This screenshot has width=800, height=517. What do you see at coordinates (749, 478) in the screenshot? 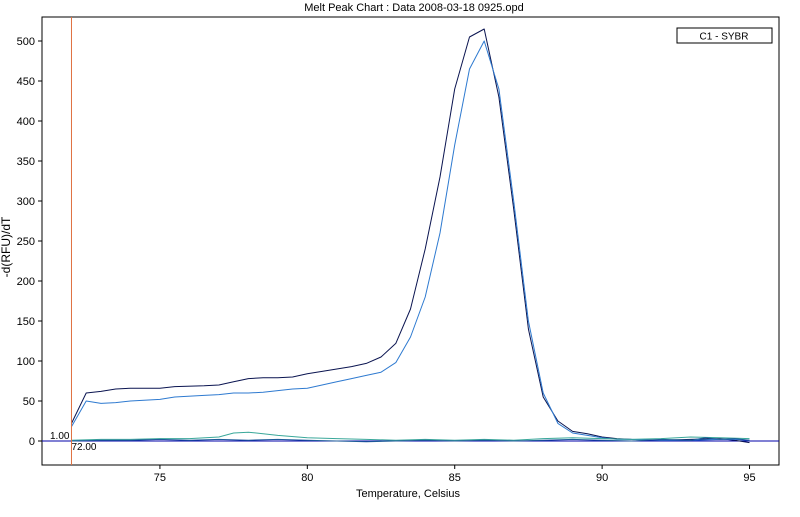
I see `x-tick-label: 95` at bounding box center [749, 478].